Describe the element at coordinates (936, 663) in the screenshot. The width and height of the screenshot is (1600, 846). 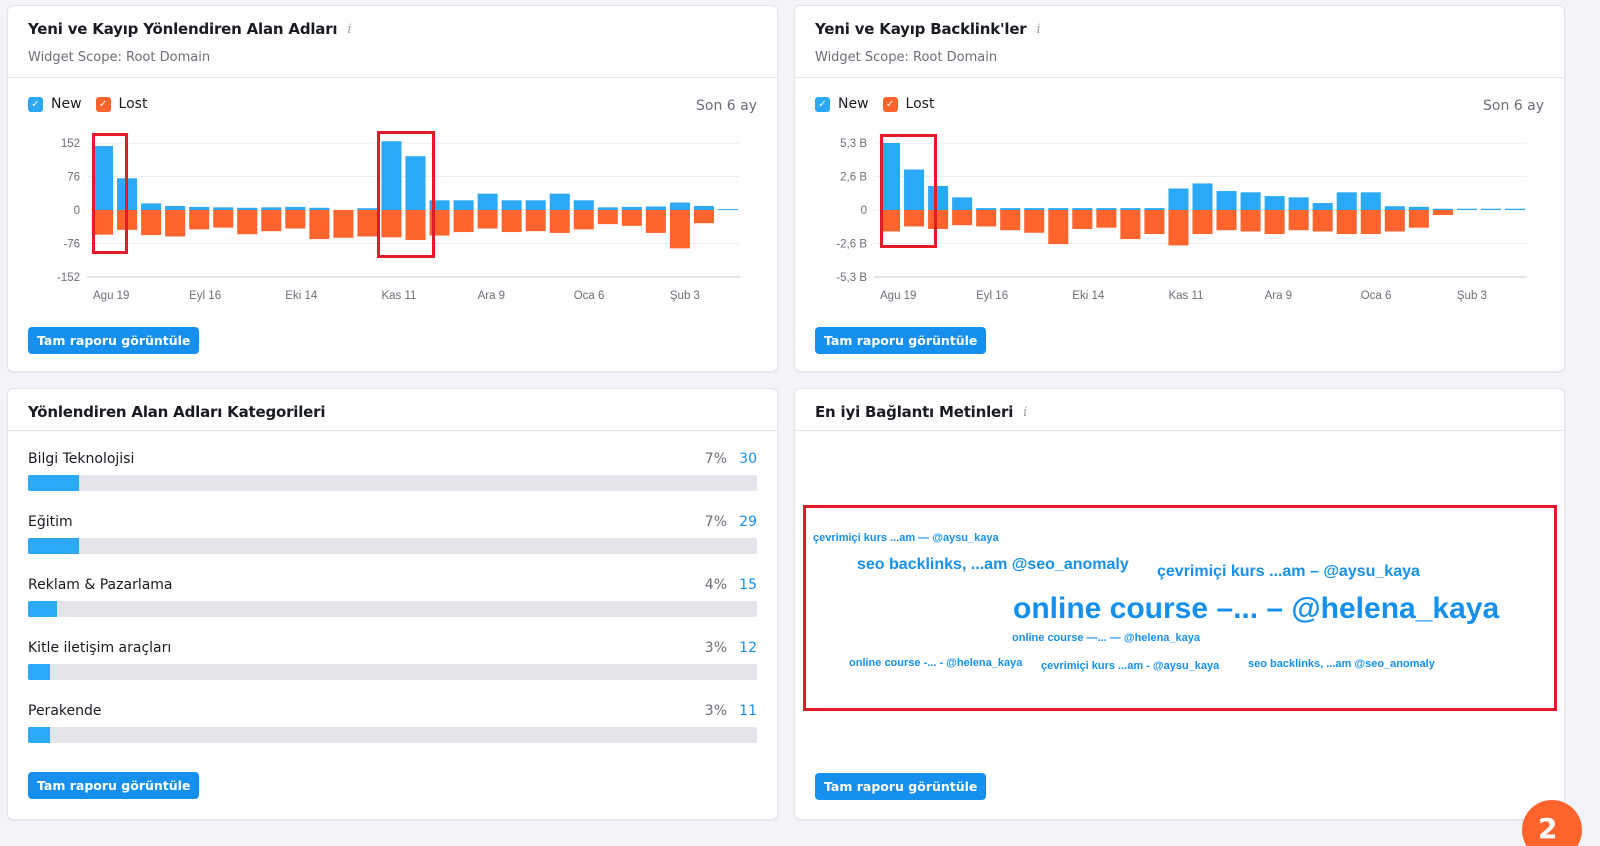
I see `anchor-word: online course -... - @helena_kaya` at that location.